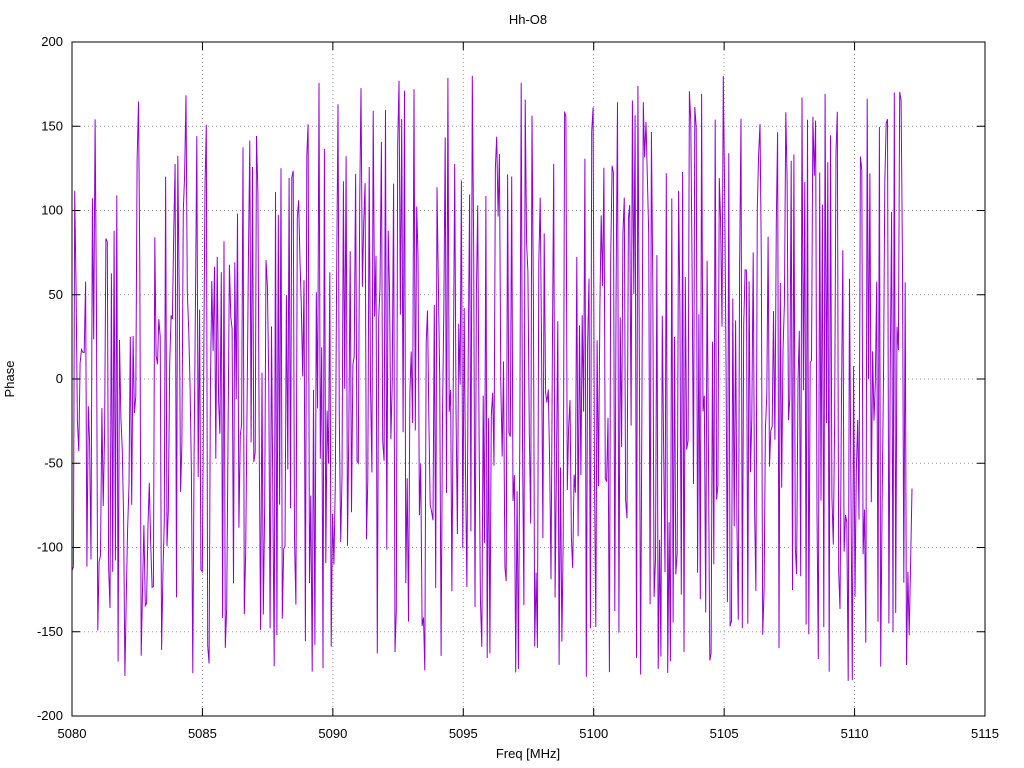 The image size is (1024, 768). Describe the element at coordinates (985, 733) in the screenshot. I see `x-tick-label: 5115` at that location.